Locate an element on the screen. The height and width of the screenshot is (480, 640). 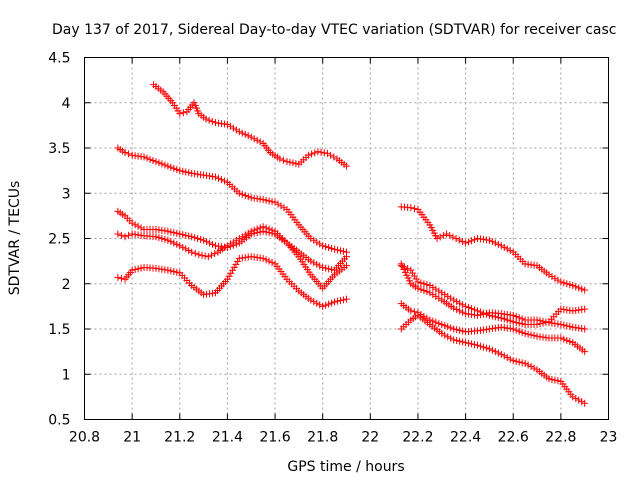
y-tick-label: 1.5 is located at coordinates (59, 330).